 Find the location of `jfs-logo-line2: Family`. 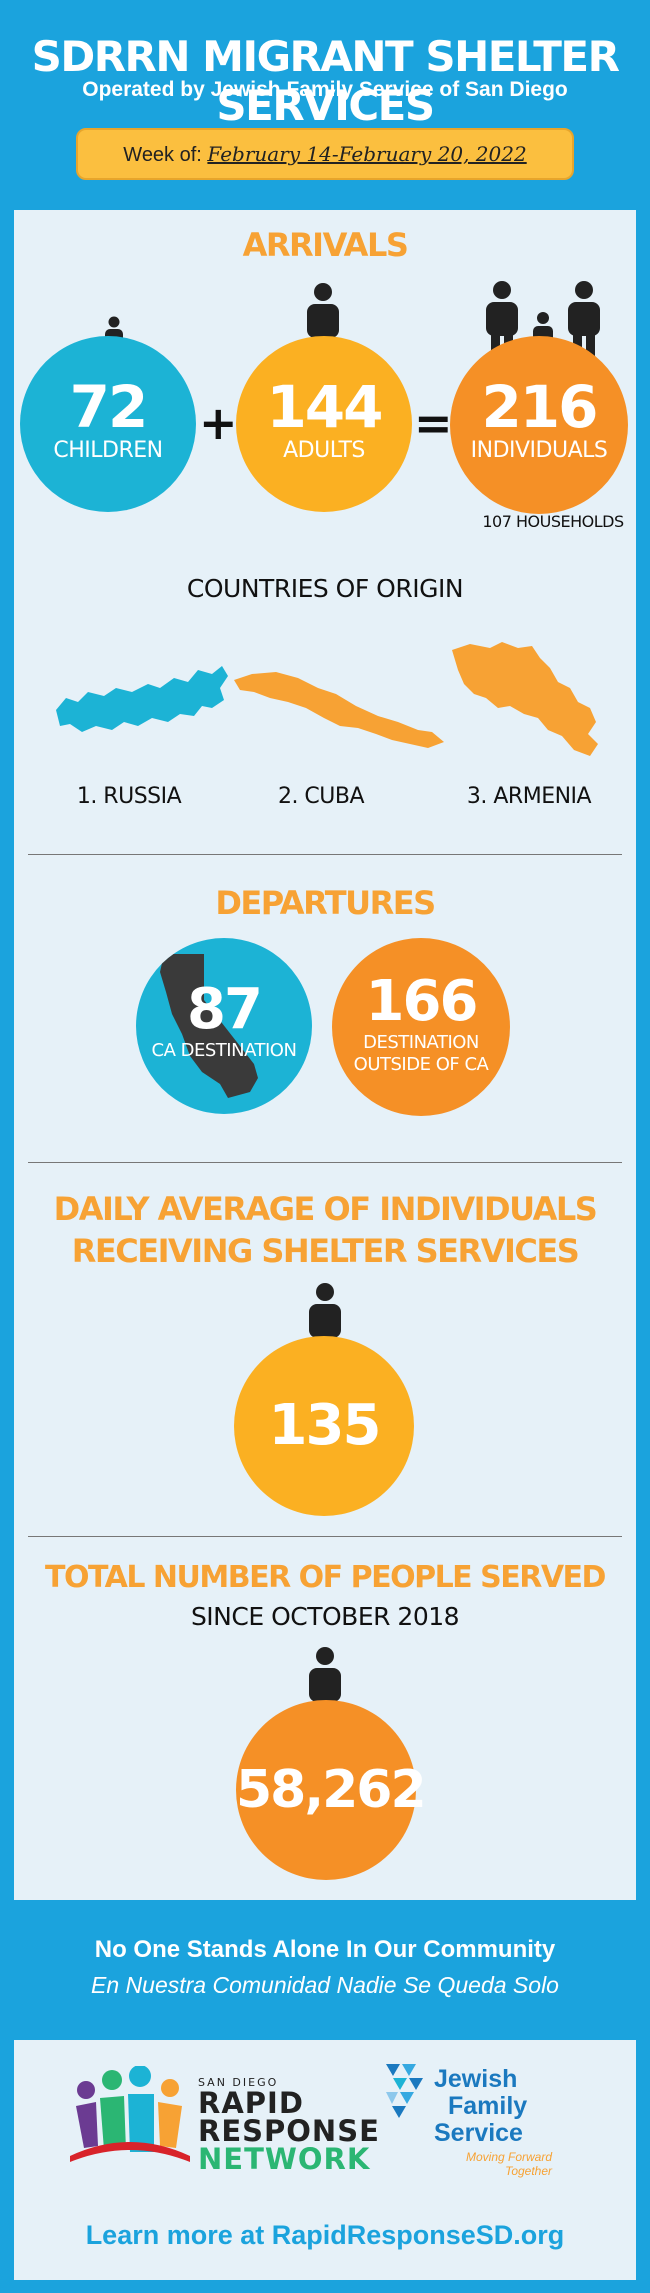

jfs-logo-line2: Family is located at coordinates (488, 2106).